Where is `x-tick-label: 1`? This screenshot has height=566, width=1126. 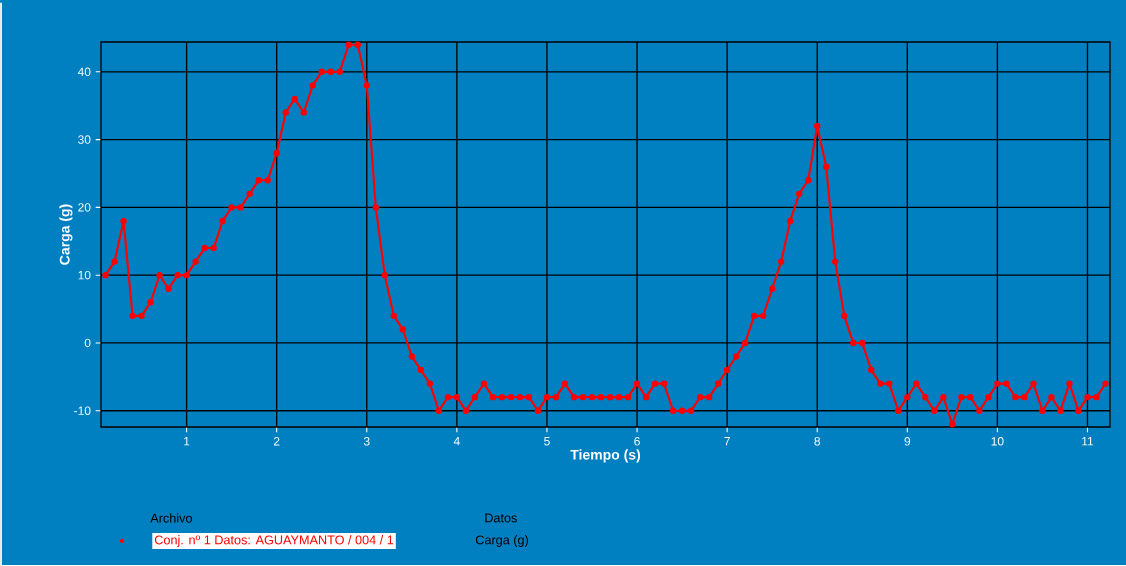 x-tick-label: 1 is located at coordinates (187, 441).